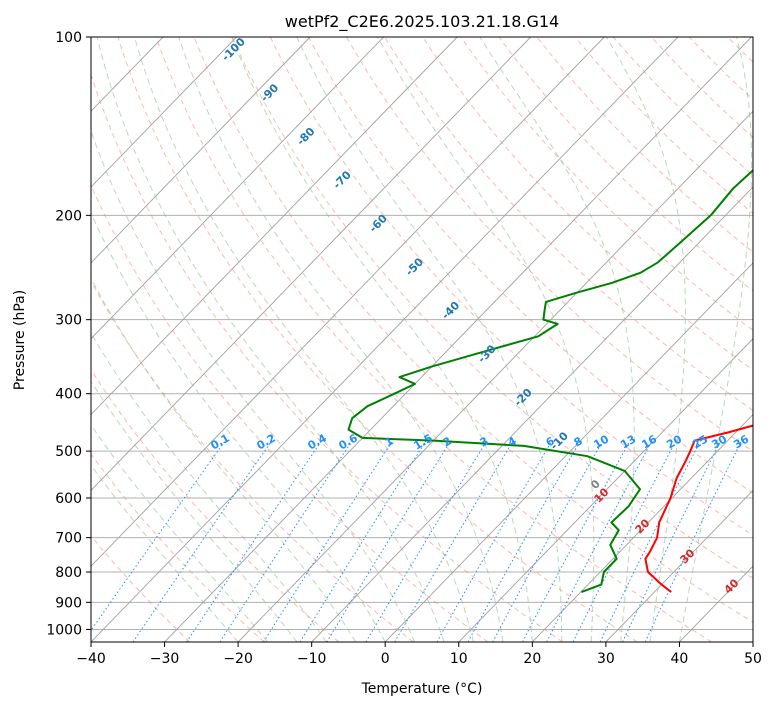  I want to click on x-tick-label: −20, so click(238, 659).